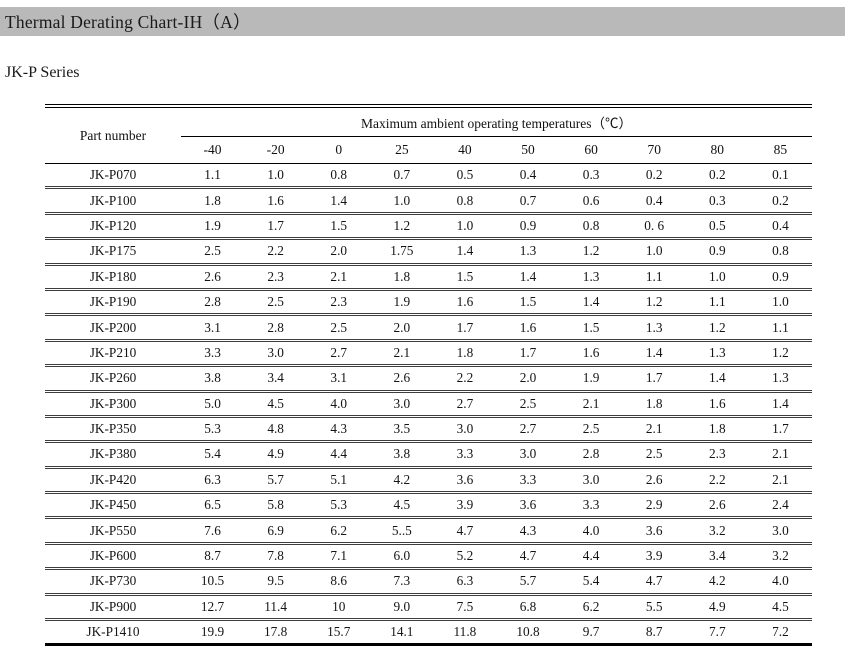 This screenshot has height=659, width=850. What do you see at coordinates (339, 557) in the screenshot?
I see `value-cell: 7.1` at bounding box center [339, 557].